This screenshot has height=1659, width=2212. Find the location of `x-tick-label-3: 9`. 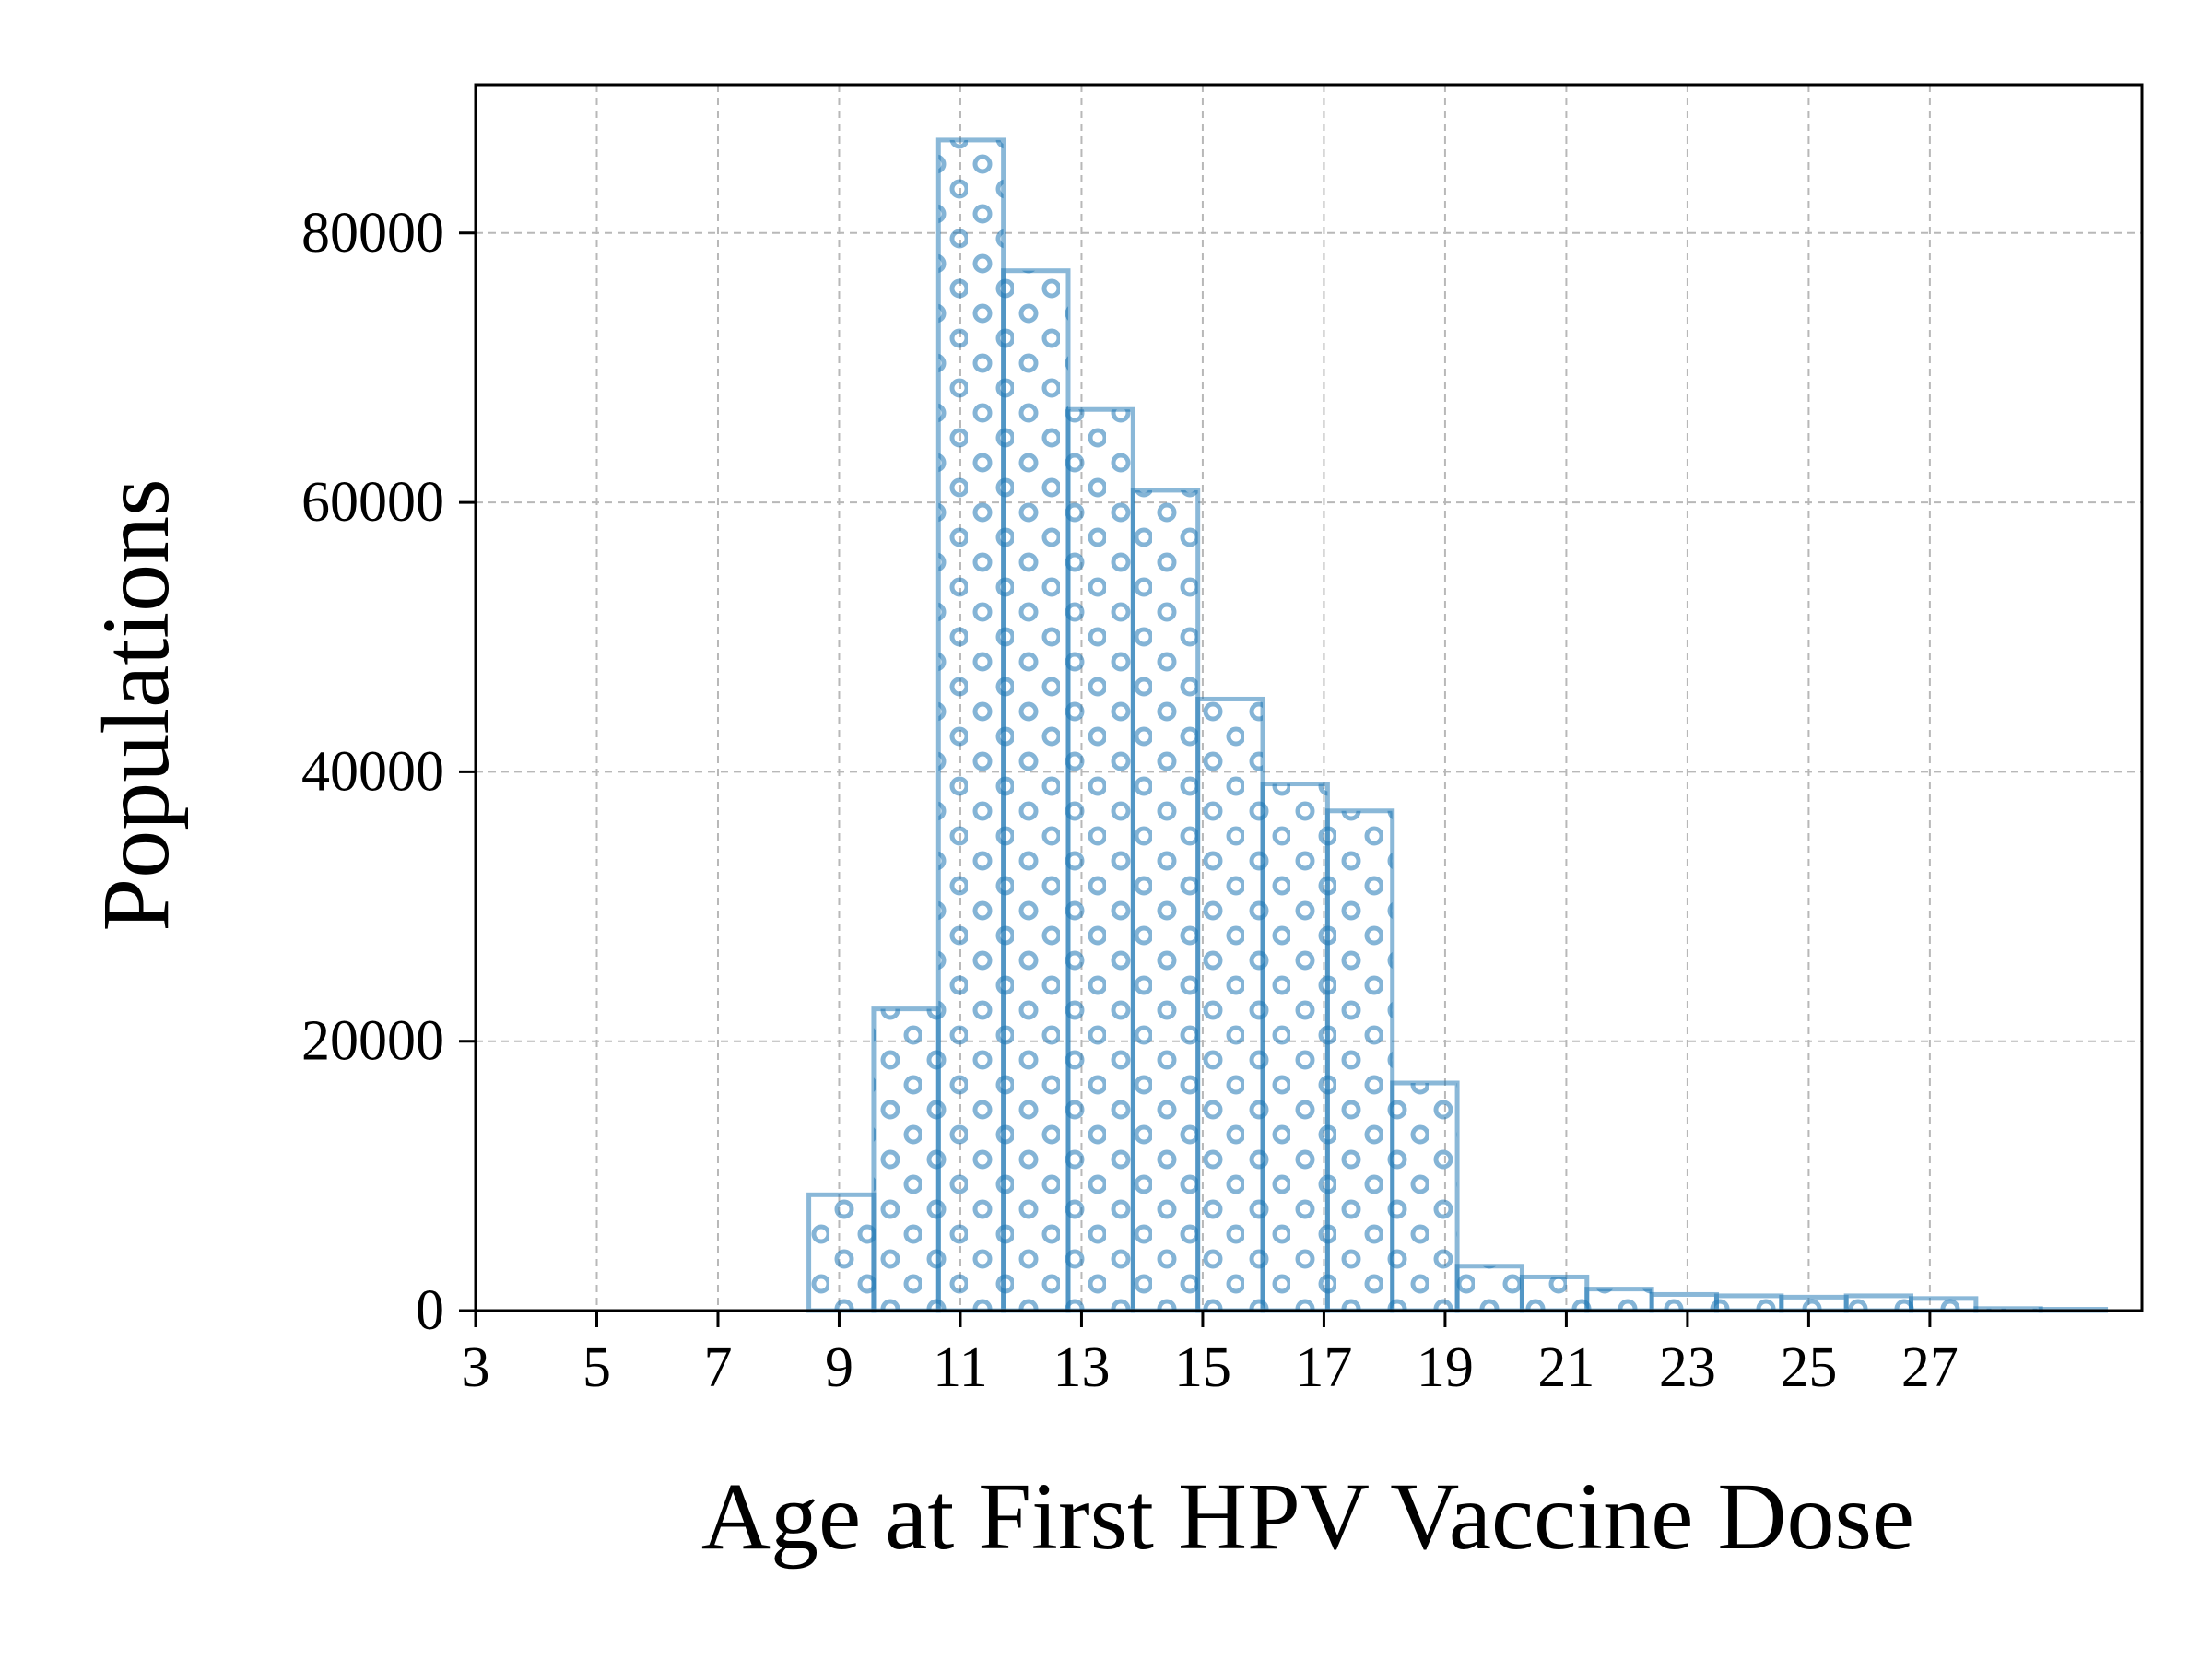

x-tick-label-3: 9 is located at coordinates (839, 1367).